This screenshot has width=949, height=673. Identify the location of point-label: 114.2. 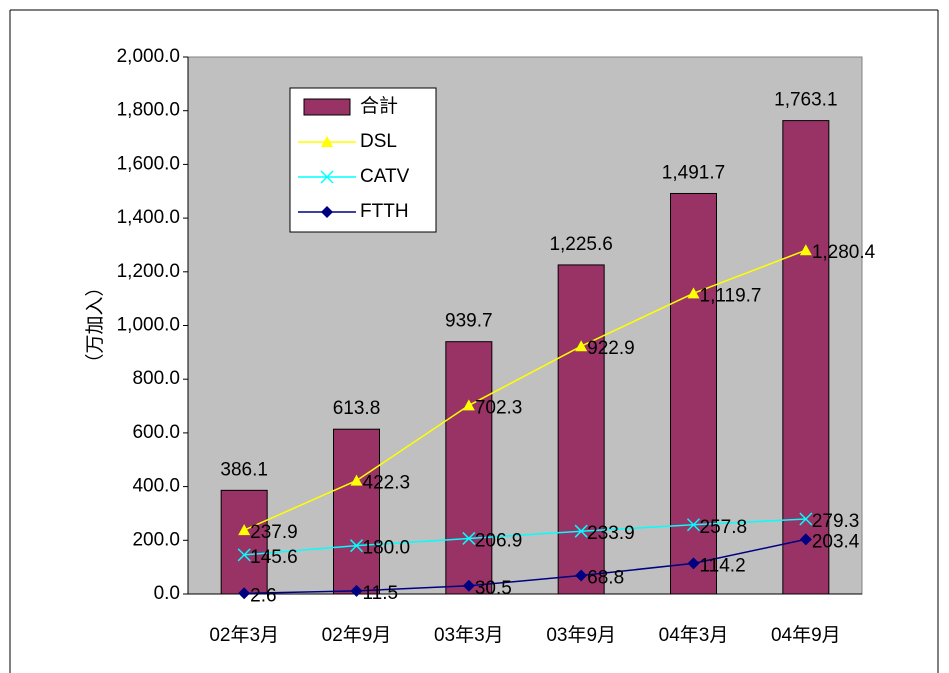
(723, 565).